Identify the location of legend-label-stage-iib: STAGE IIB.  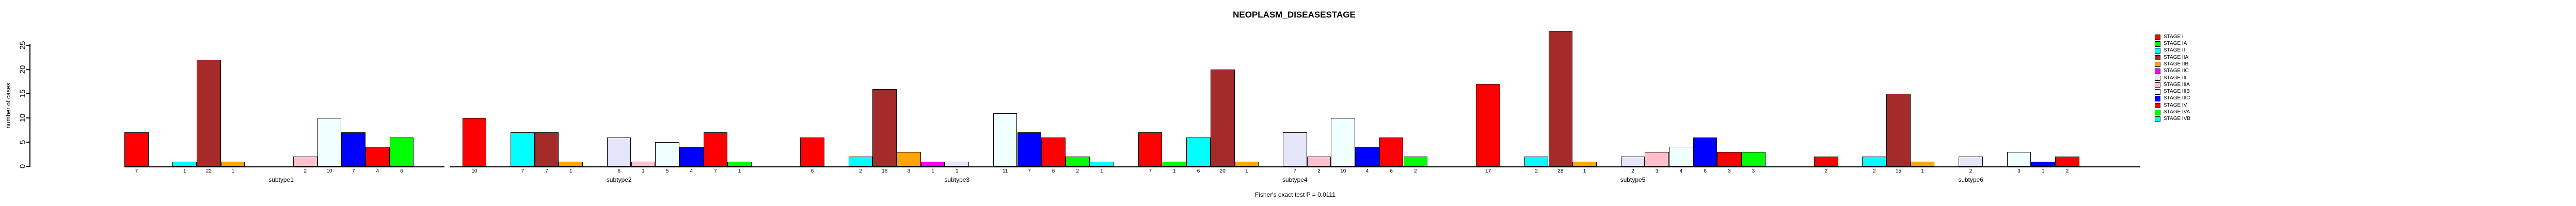
(2176, 64).